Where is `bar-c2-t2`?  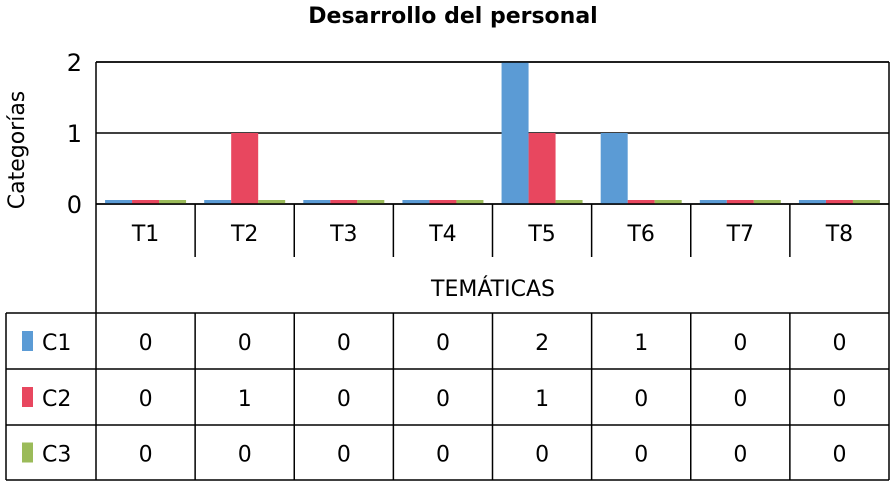 bar-c2-t2 is located at coordinates (245, 168).